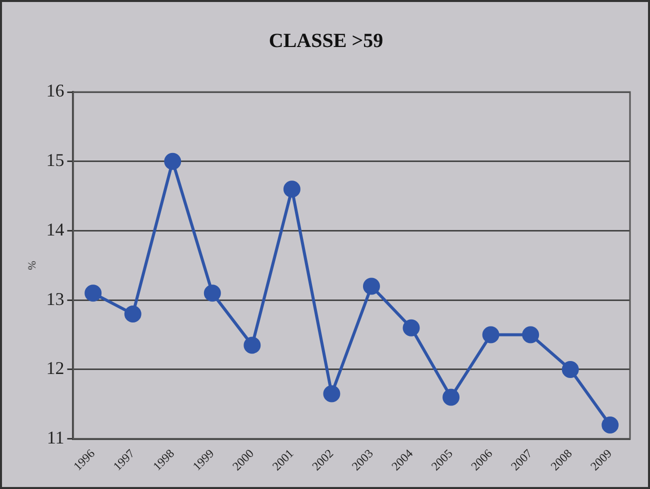 The width and height of the screenshot is (650, 489). Describe the element at coordinates (55, 368) in the screenshot. I see `y-tick-label: 12` at that location.